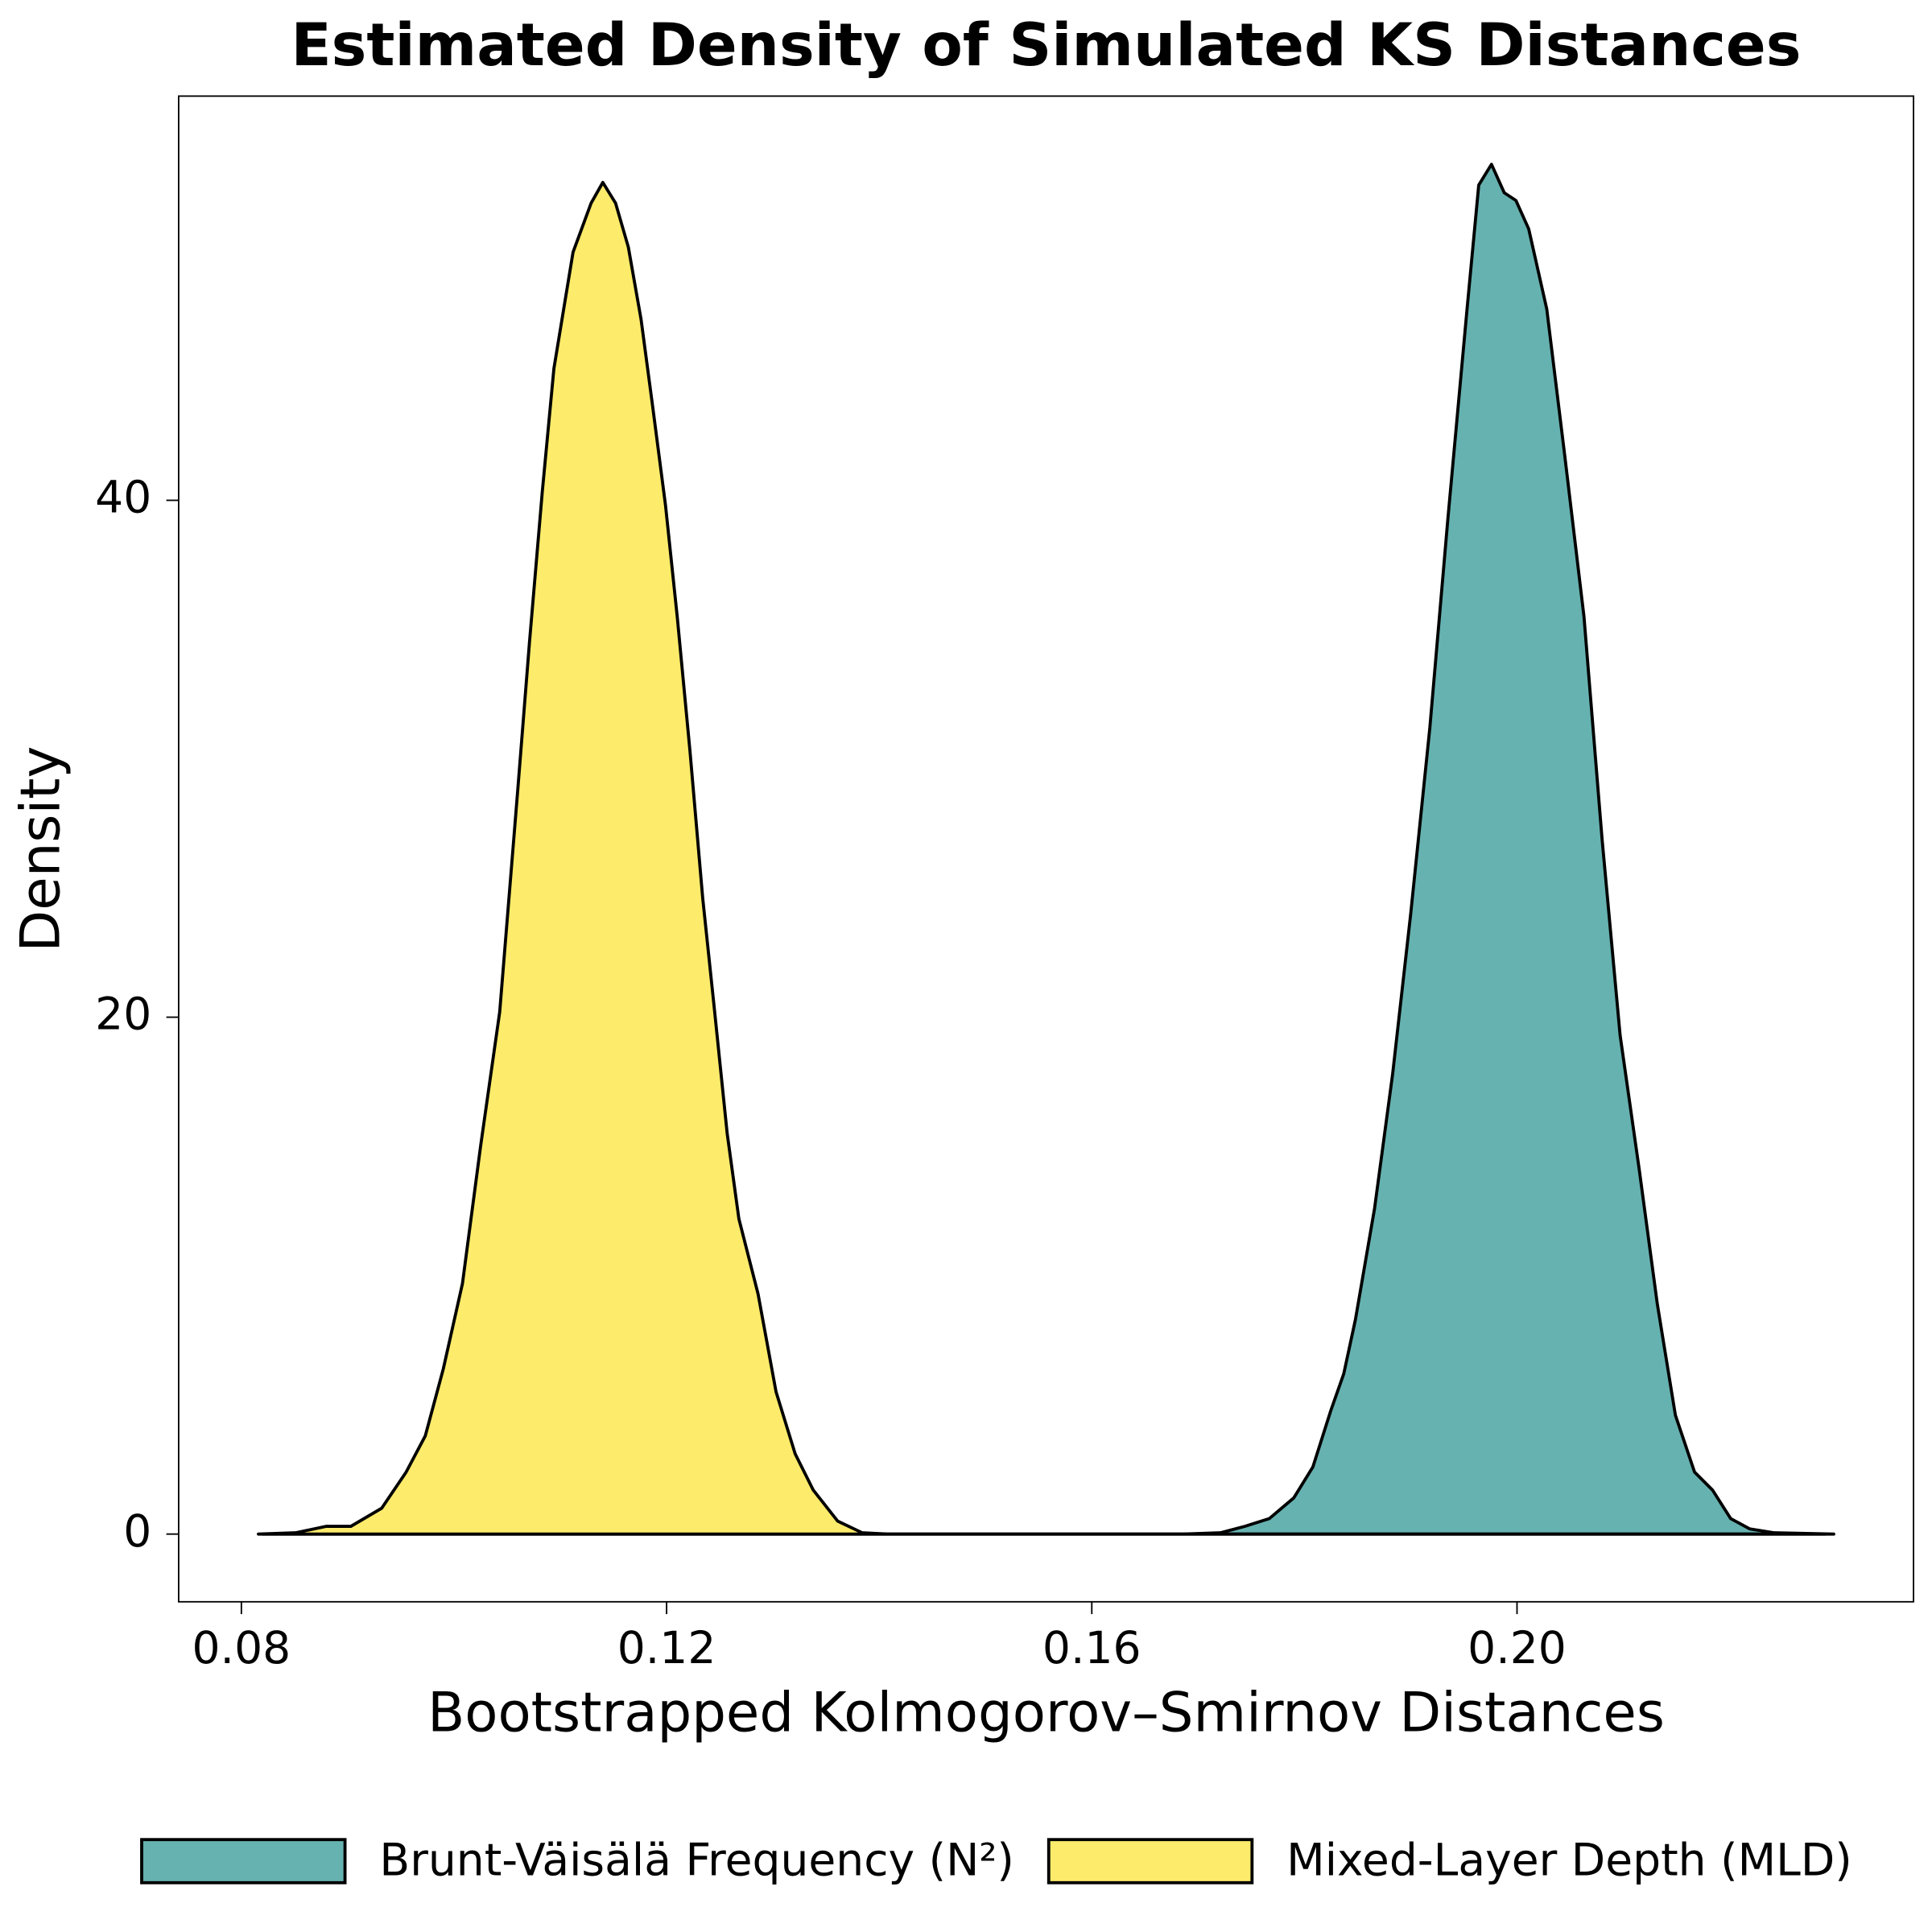  I want to click on x-tick-label: 0.16, so click(1091, 1648).